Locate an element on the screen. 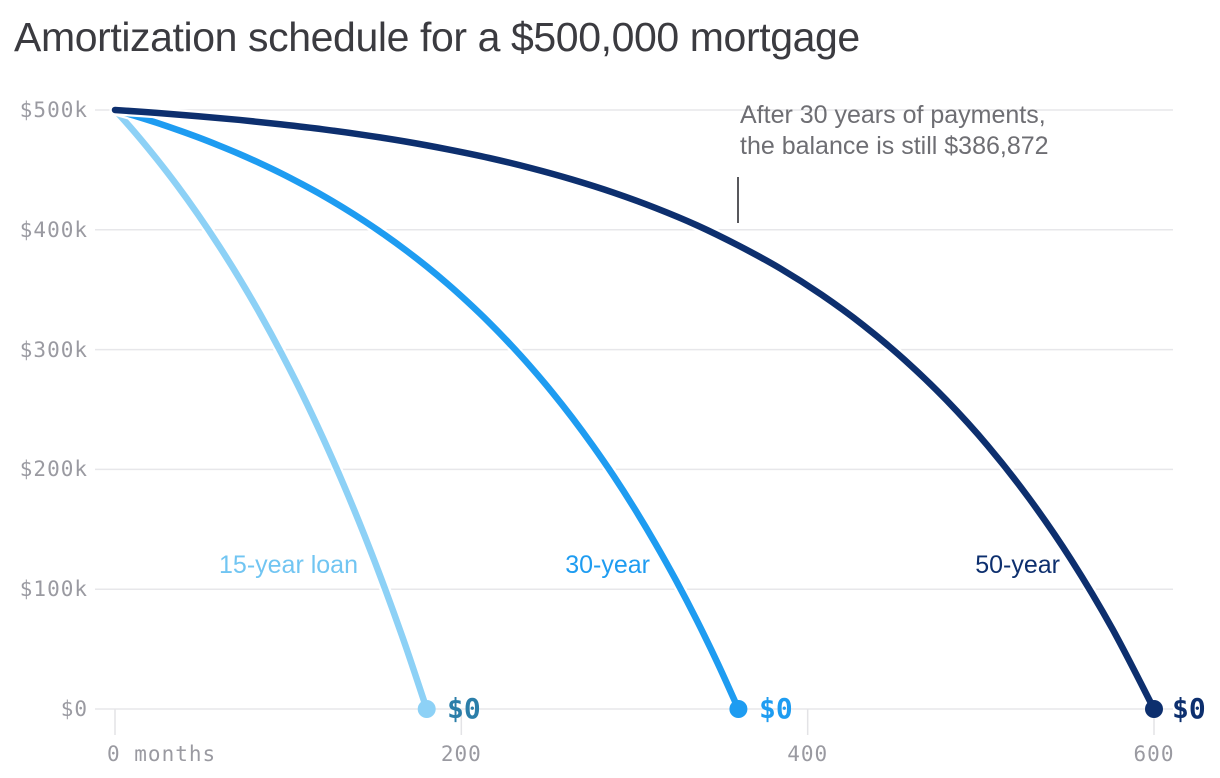  series-endpoint-dot-30-year is located at coordinates (738, 709).